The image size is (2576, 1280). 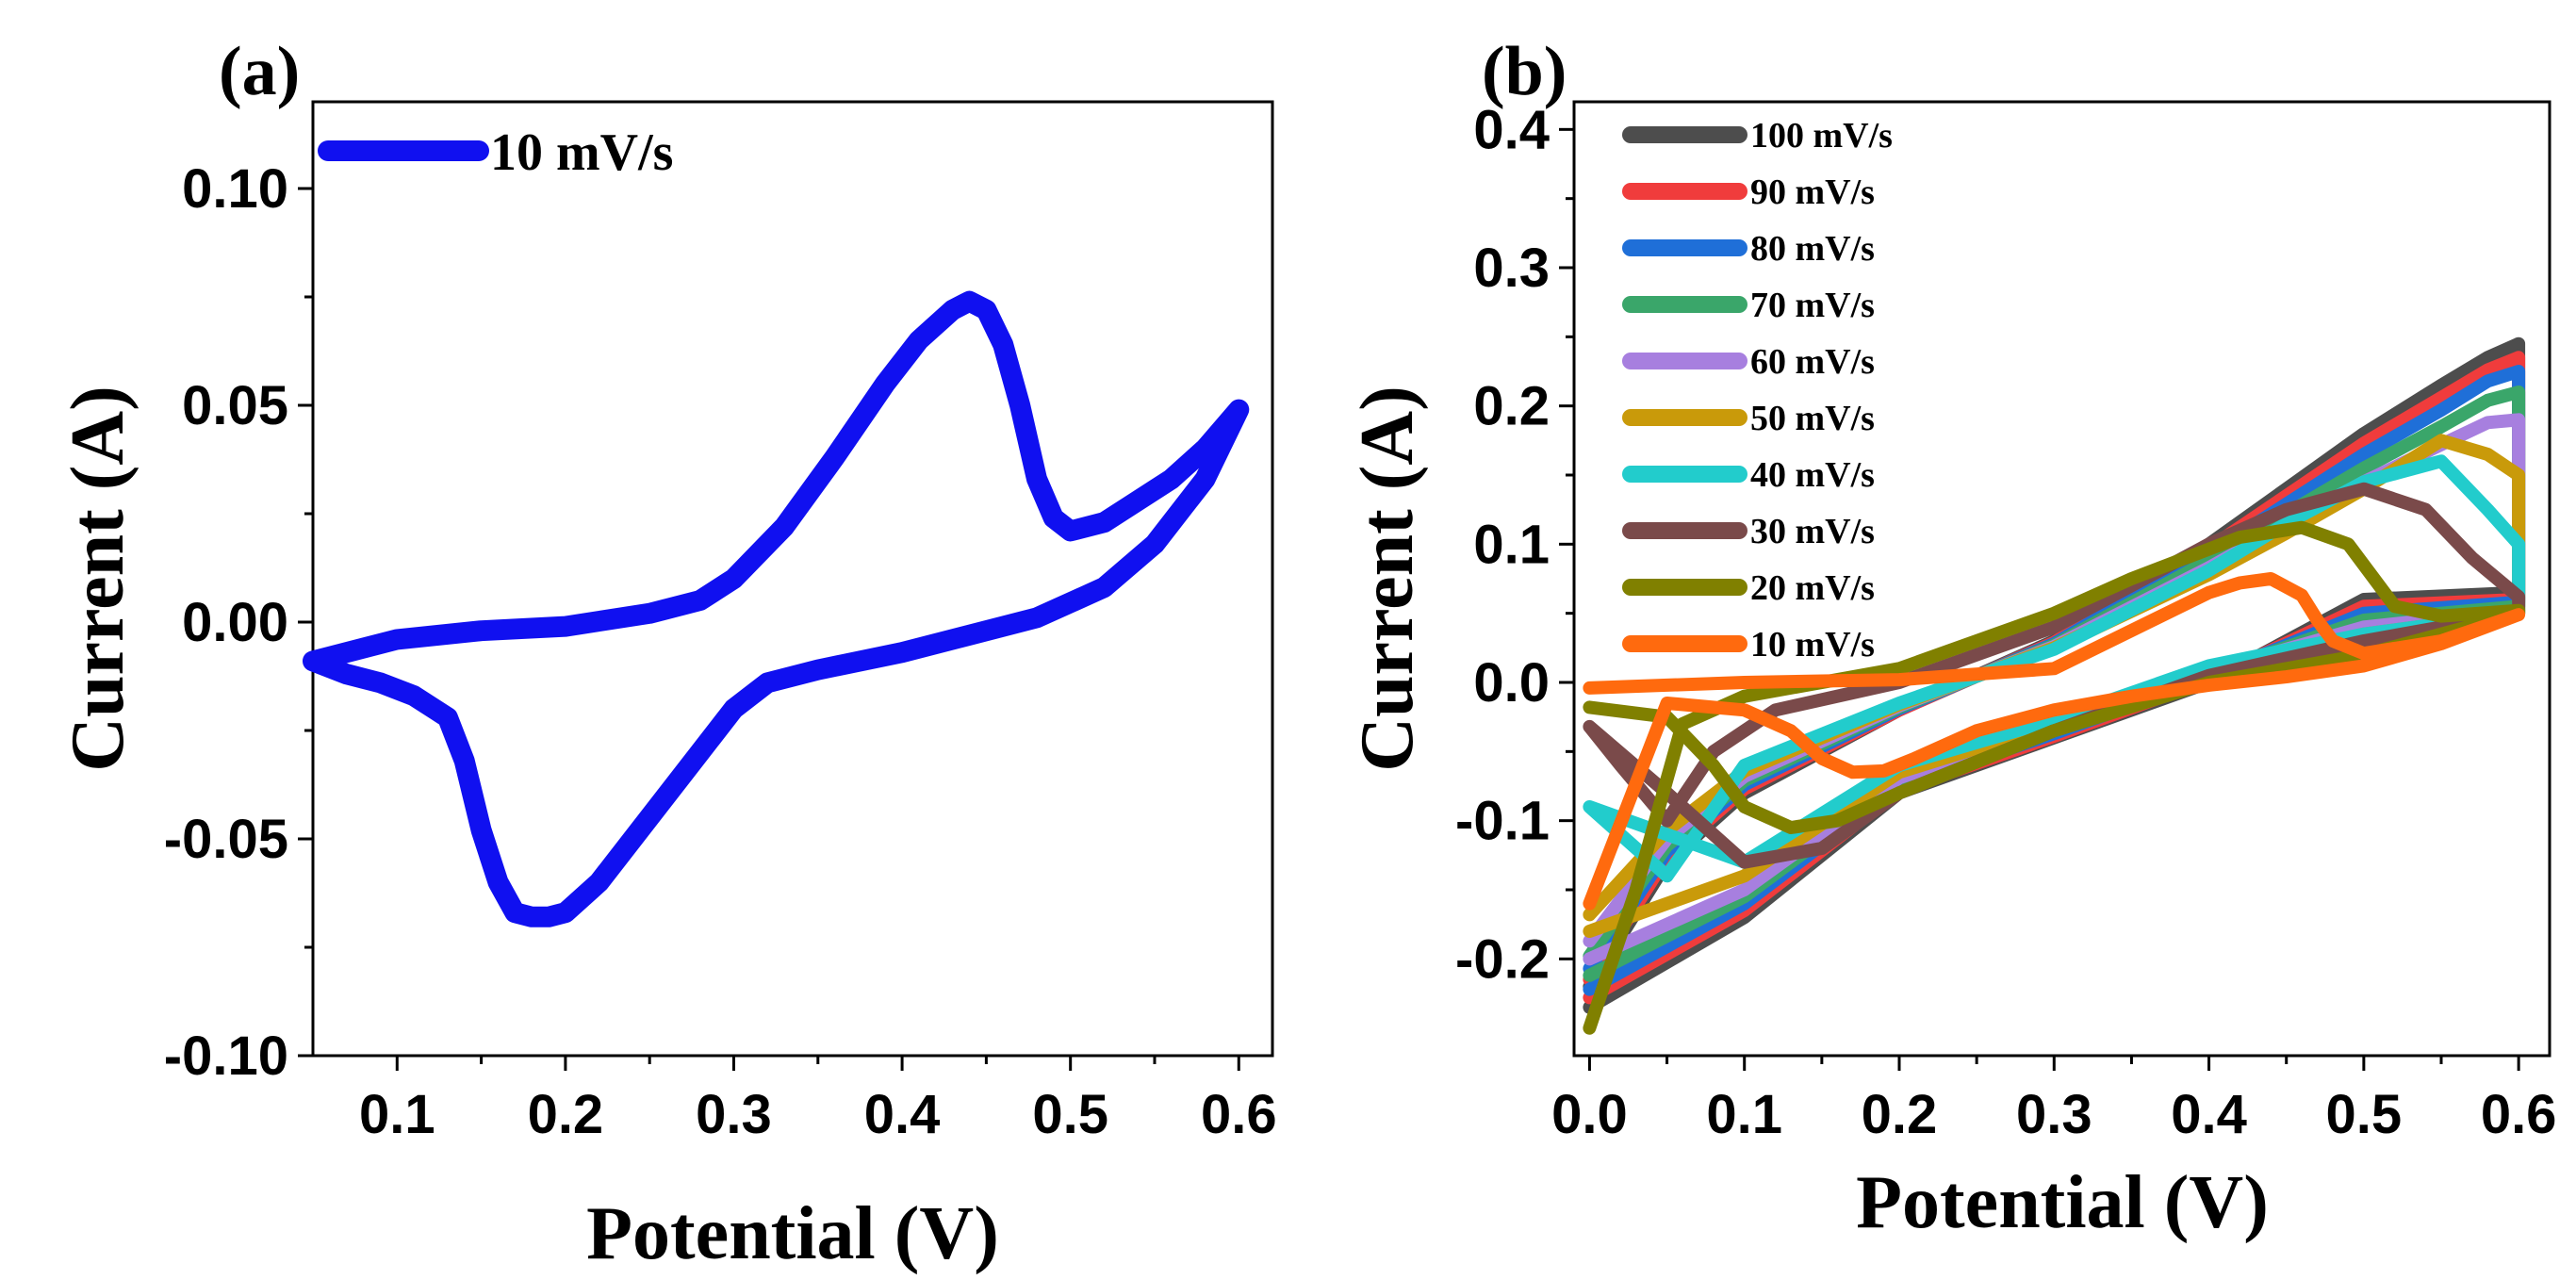 I want to click on legend-label: 30 mV/s, so click(x=1812, y=532).